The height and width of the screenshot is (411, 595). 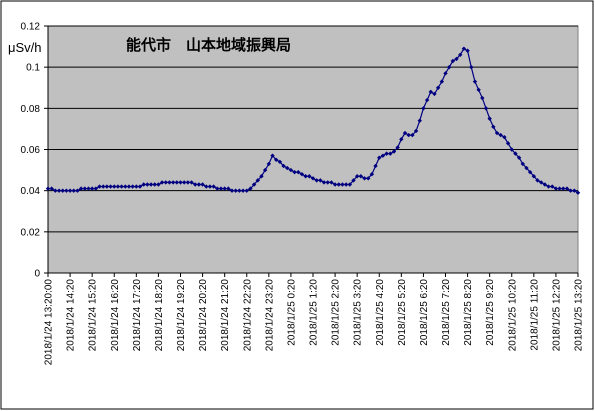 I want to click on x-tick-label: 2018/1/24 14:20, so click(x=71, y=315).